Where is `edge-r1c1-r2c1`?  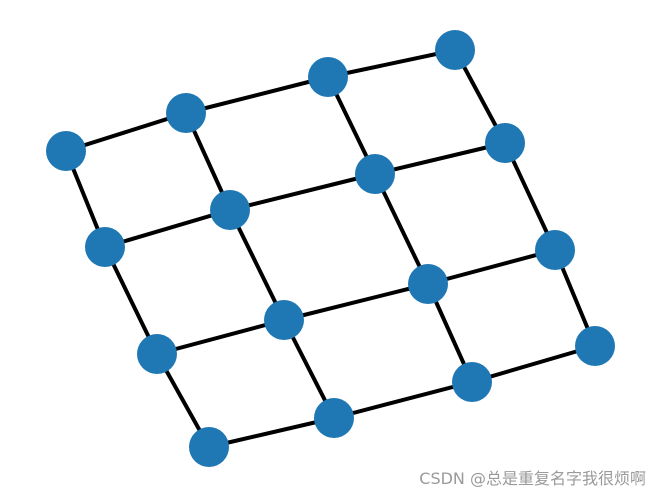
edge-r1c1-r2c1 is located at coordinates (257, 265).